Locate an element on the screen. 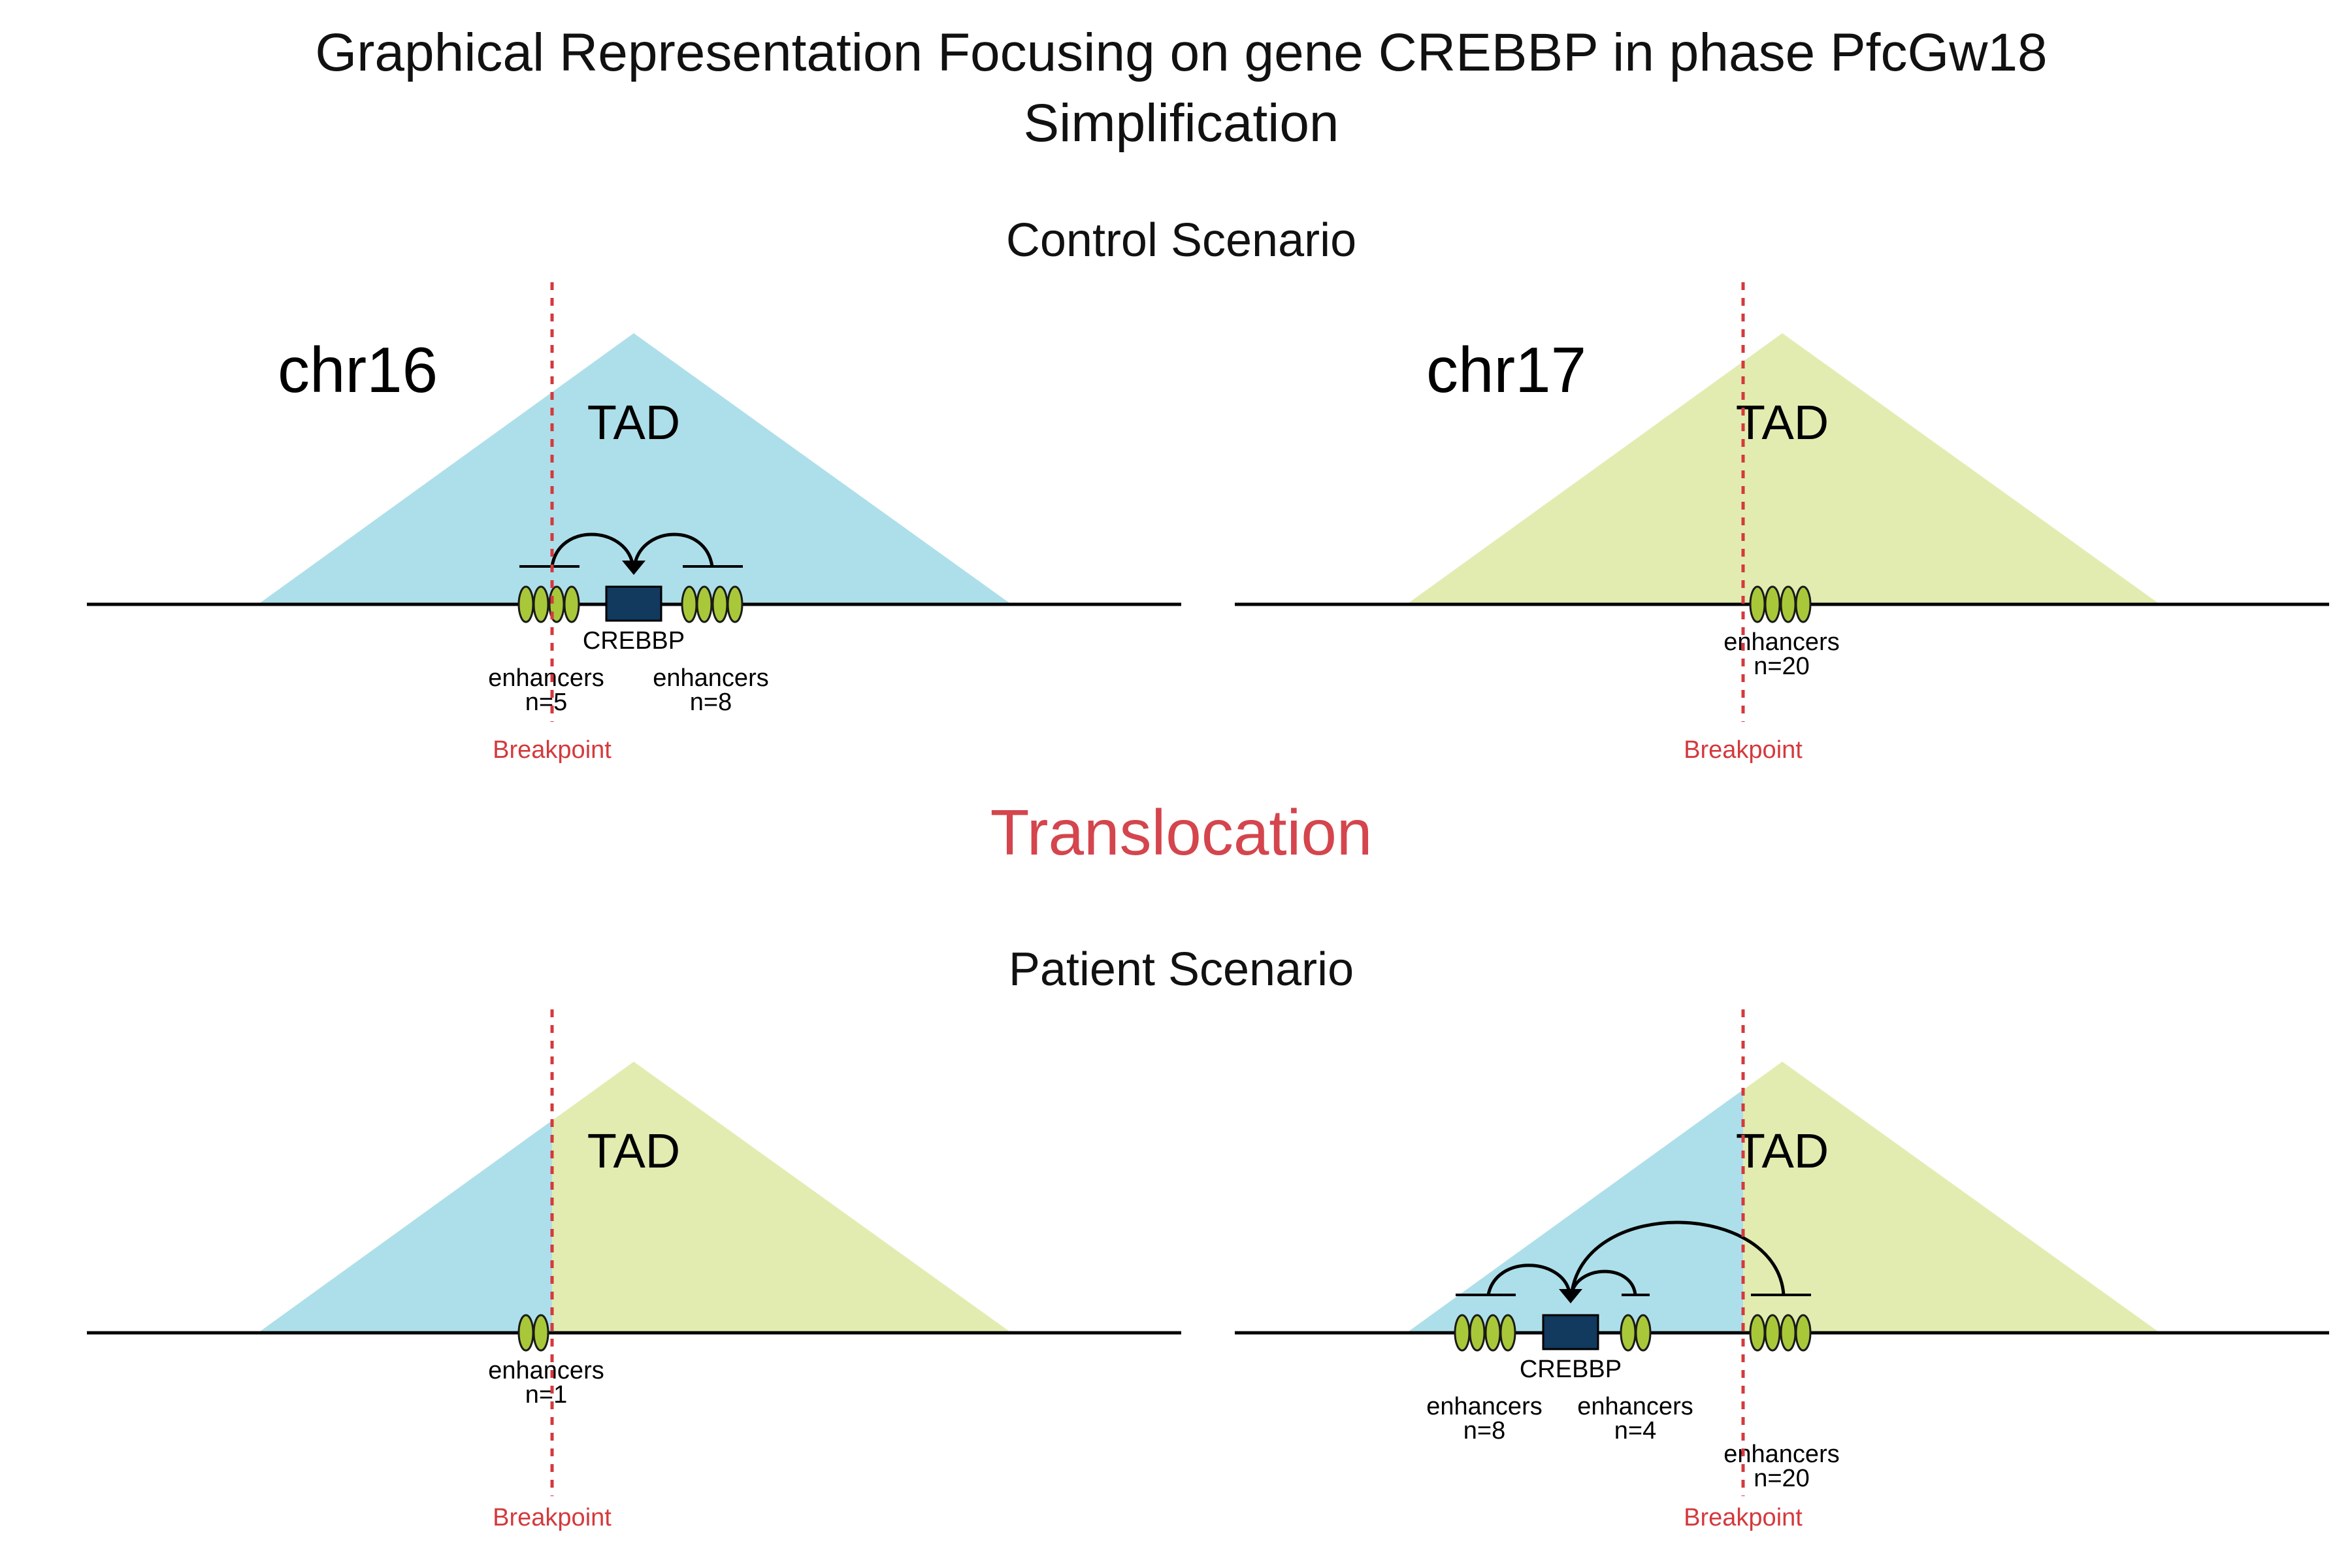 The height and width of the screenshot is (1568, 2352). chr16-label: chr16 is located at coordinates (358, 370).